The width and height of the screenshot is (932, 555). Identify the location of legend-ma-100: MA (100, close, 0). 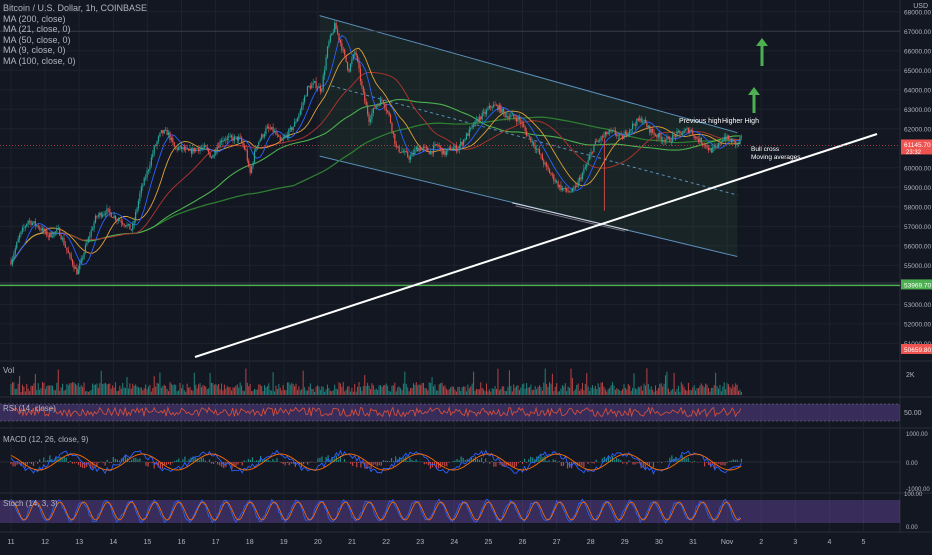
(75, 61).